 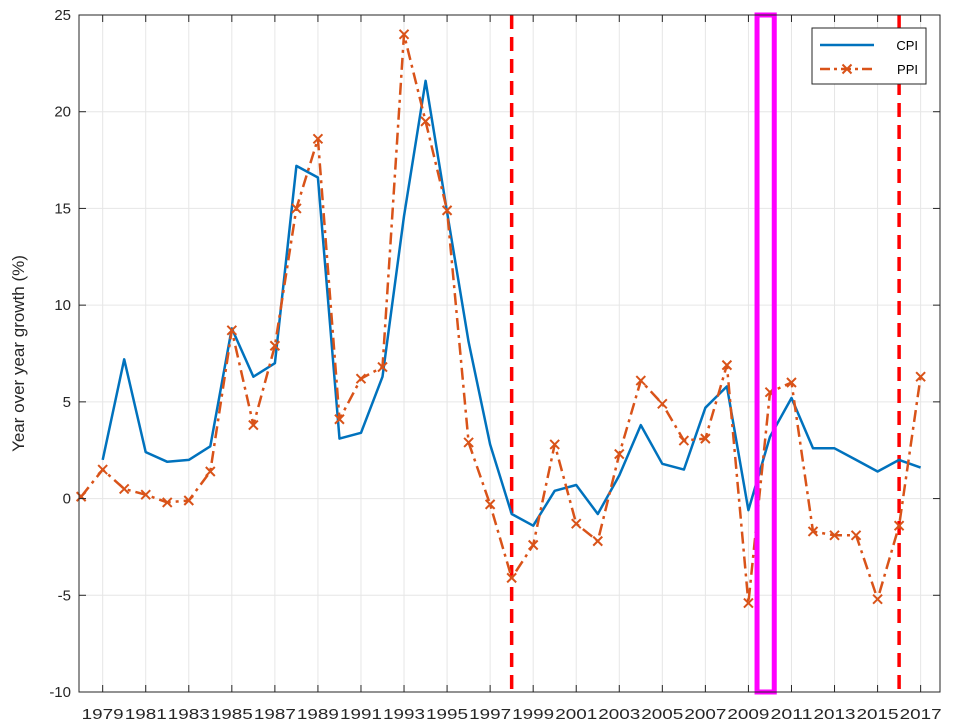 I want to click on x-tick-label: 1999, so click(x=533, y=714).